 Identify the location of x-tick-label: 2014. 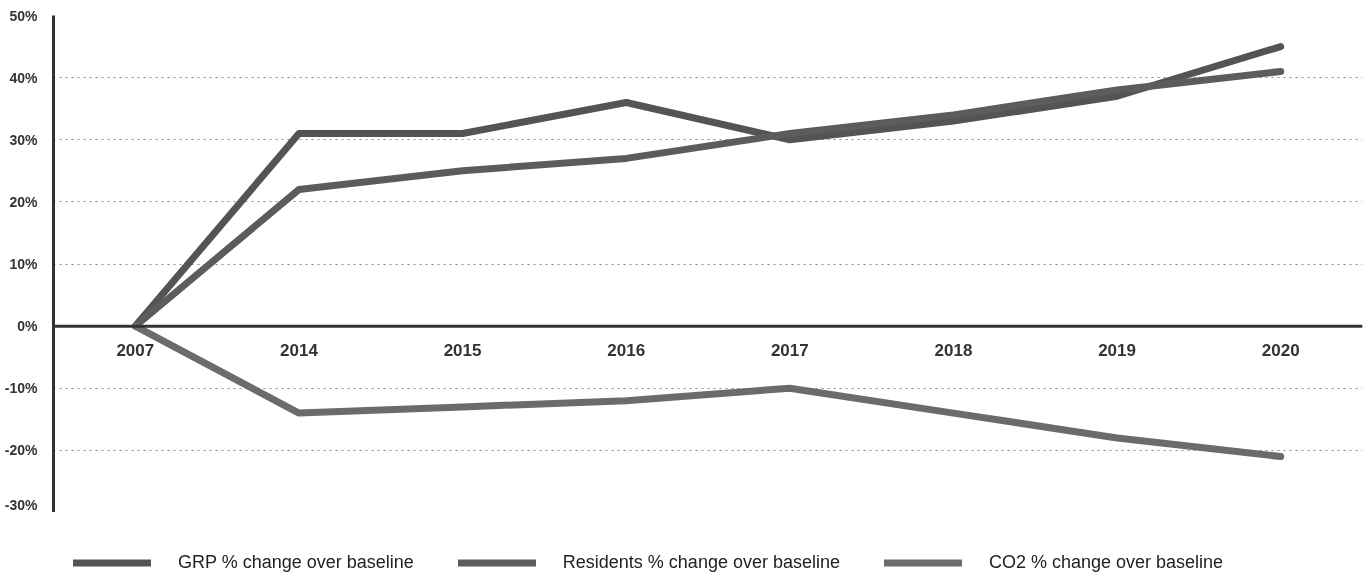
(299, 351).